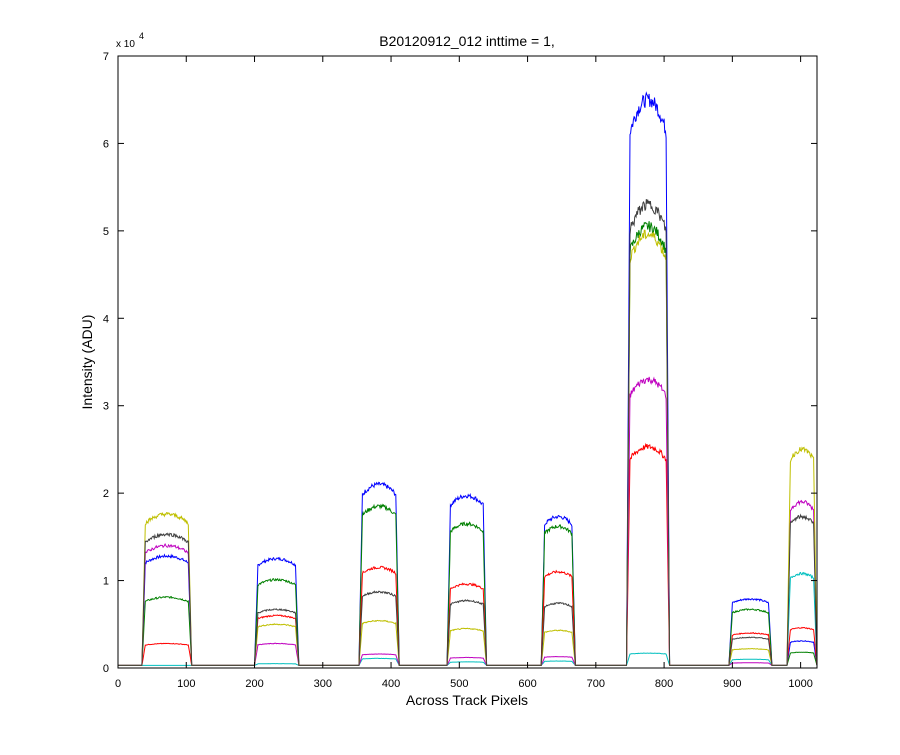 This screenshot has height=755, width=900. Describe the element at coordinates (106, 494) in the screenshot. I see `y-tick-label: 2` at that location.